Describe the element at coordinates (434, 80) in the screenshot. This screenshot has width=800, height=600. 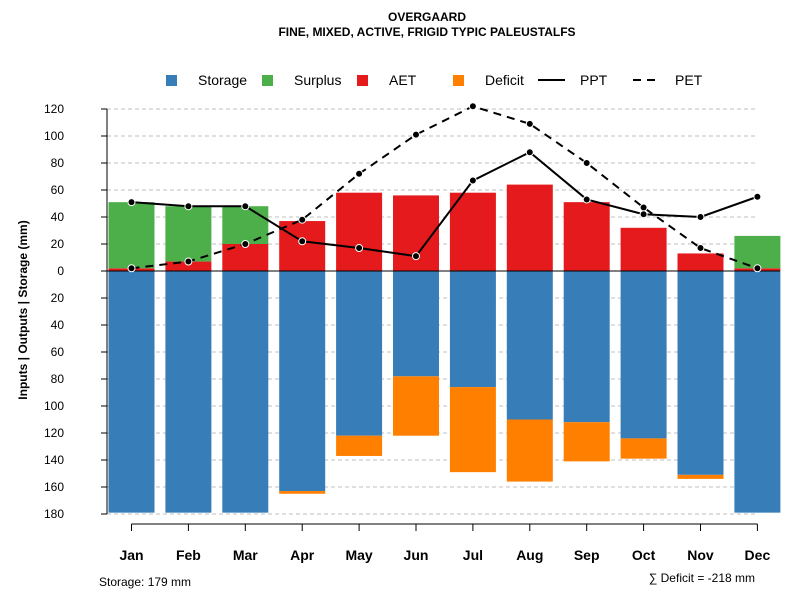
I see `legend: Storage Surplus AET Deficit PPT PET` at that location.